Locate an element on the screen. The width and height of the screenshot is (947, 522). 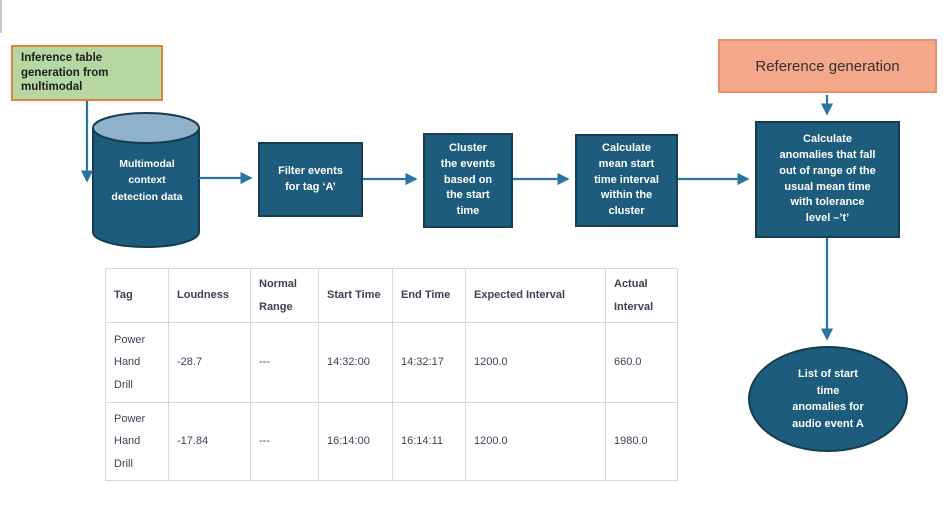
cylinder-label: Multimodal context detection data is located at coordinates (147, 180).